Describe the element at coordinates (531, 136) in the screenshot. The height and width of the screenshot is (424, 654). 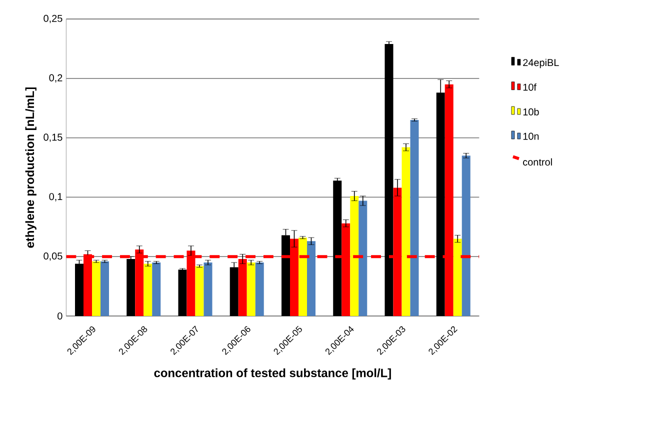
I see `legend-label: 10n` at that location.